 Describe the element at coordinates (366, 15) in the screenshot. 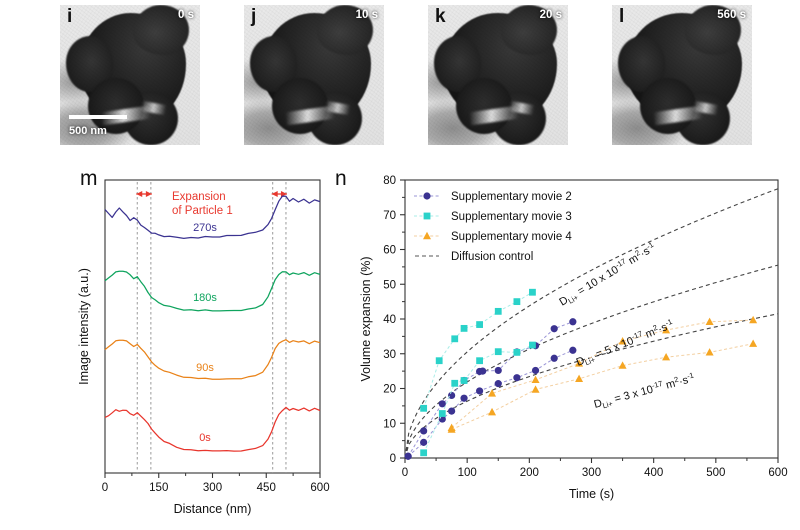

I see `timestamp-label: 10 s` at that location.